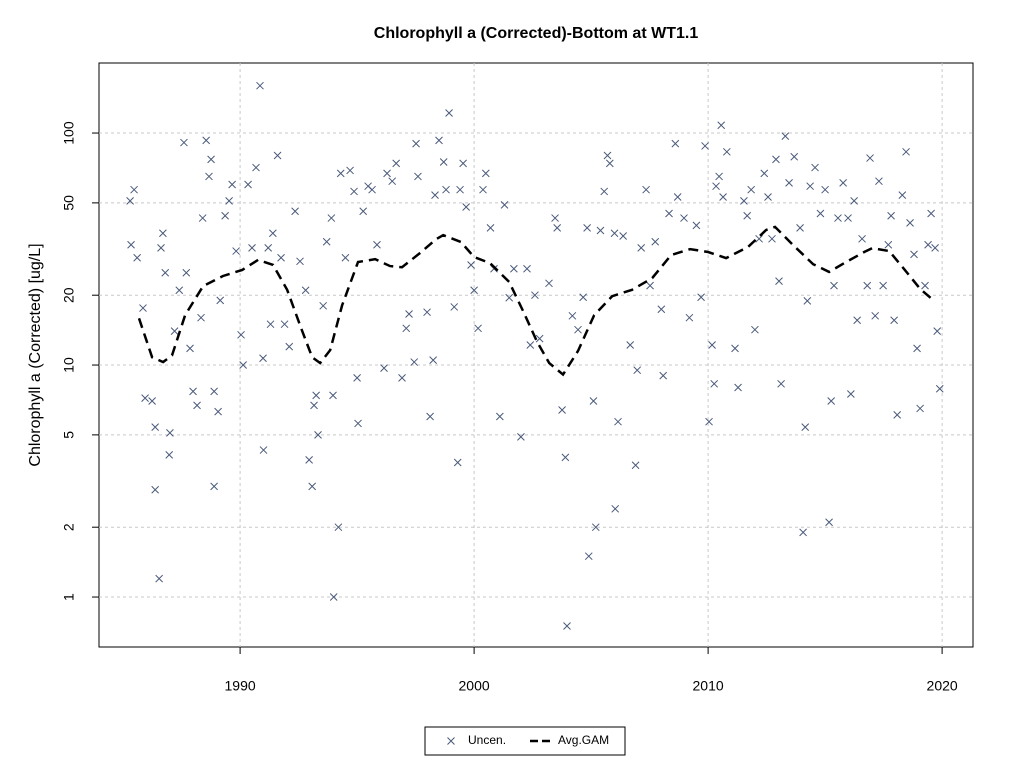 The height and width of the screenshot is (768, 1024). Describe the element at coordinates (474, 686) in the screenshot. I see `x-tick-label: 2000` at that location.